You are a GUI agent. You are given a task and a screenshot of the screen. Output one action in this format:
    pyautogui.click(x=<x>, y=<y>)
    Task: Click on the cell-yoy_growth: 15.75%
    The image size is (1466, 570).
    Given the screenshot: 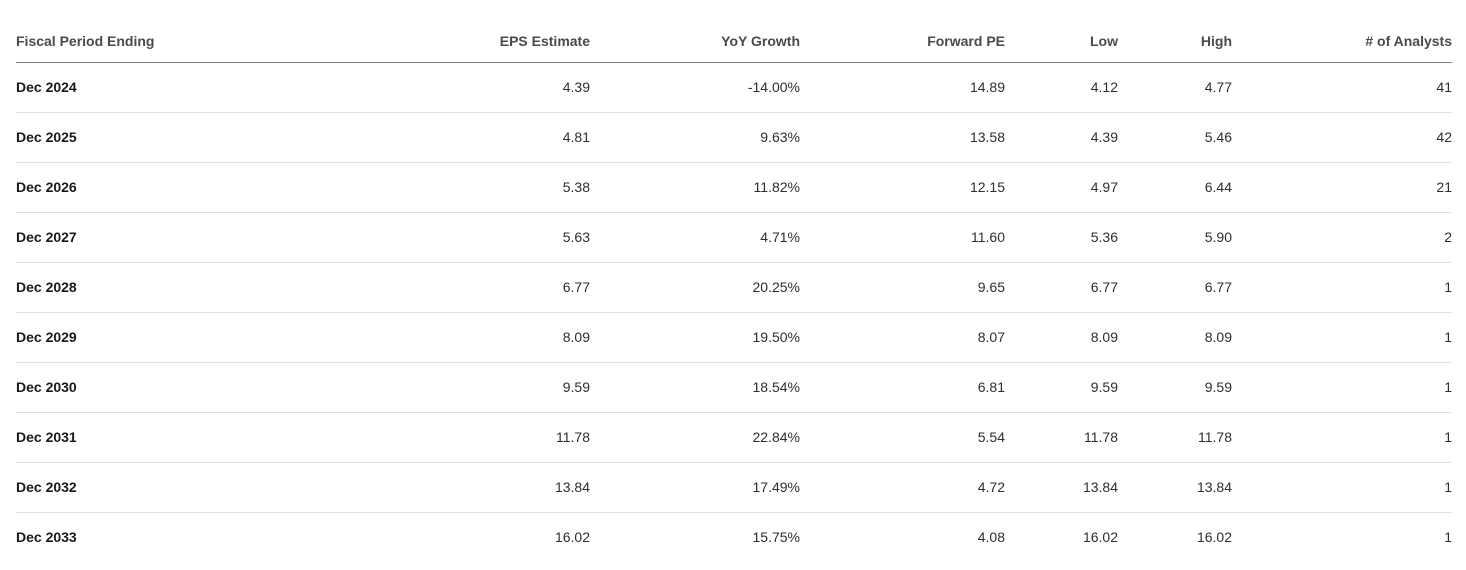 What is the action you would take?
    pyautogui.click(x=776, y=537)
    